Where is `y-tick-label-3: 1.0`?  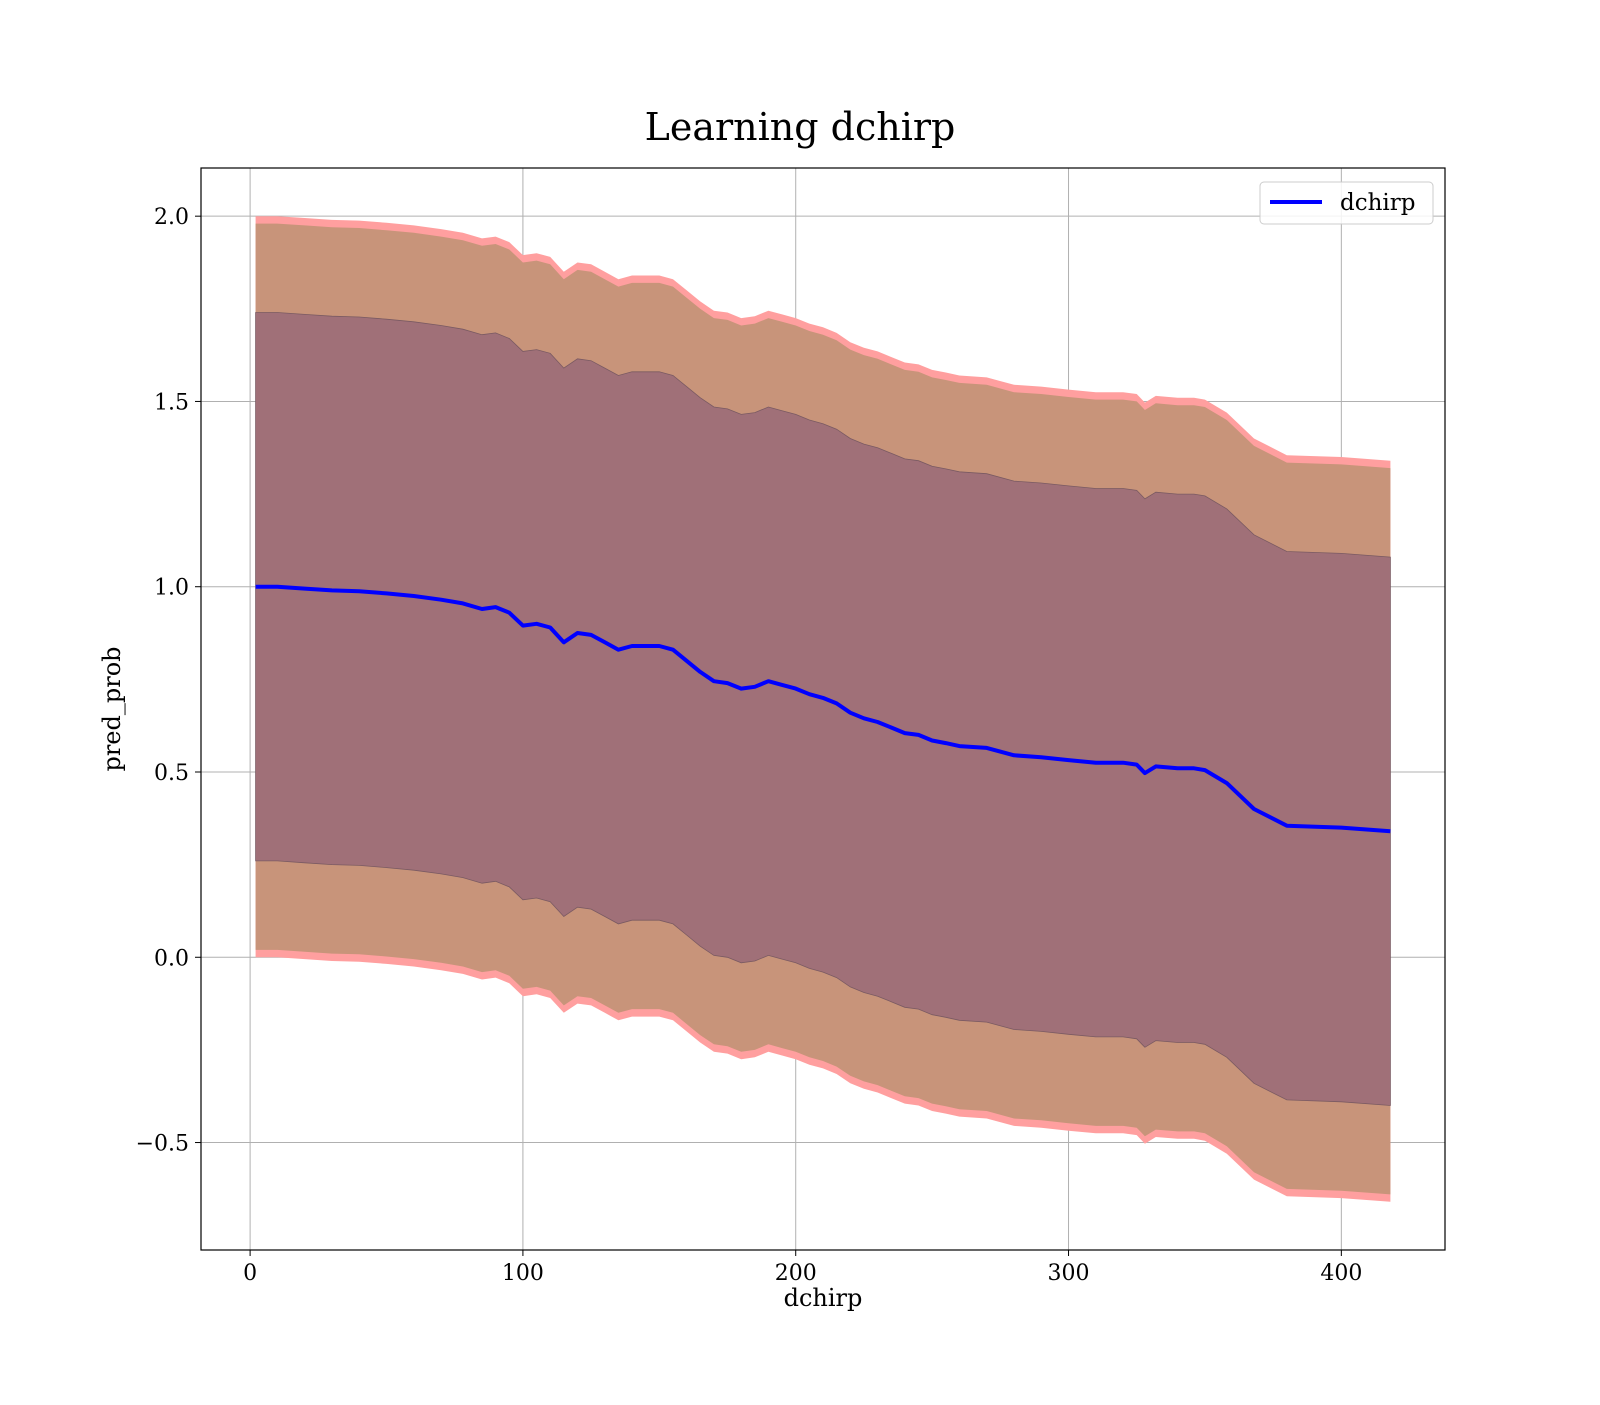
y-tick-label-3: 1.0 is located at coordinates (171, 588).